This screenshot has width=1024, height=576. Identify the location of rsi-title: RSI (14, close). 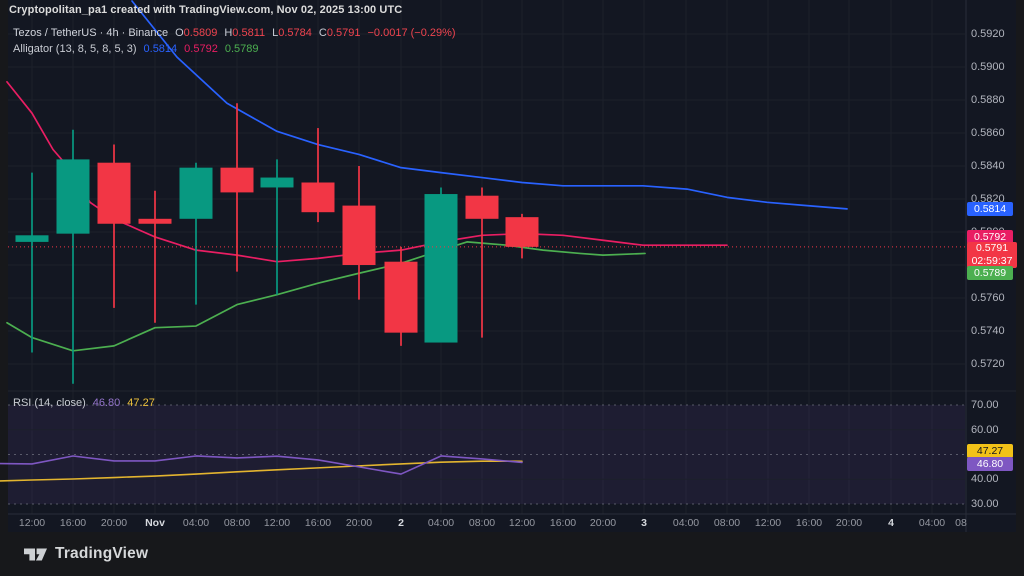
(49, 403).